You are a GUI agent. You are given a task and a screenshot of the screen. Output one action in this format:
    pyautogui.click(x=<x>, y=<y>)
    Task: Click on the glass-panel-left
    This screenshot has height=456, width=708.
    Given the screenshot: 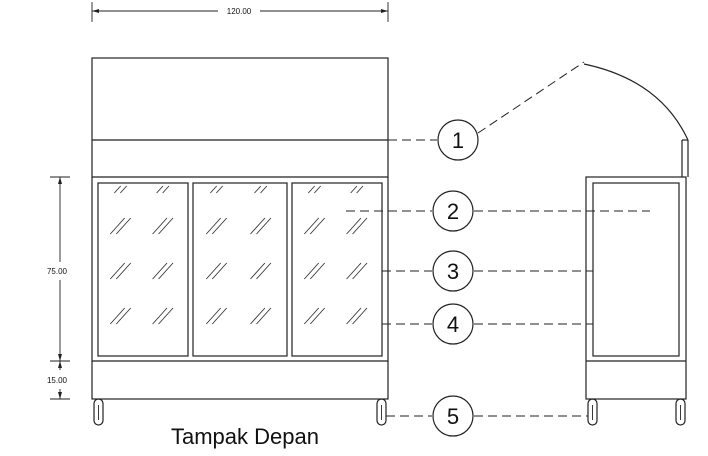 What is the action you would take?
    pyautogui.click(x=143, y=269)
    